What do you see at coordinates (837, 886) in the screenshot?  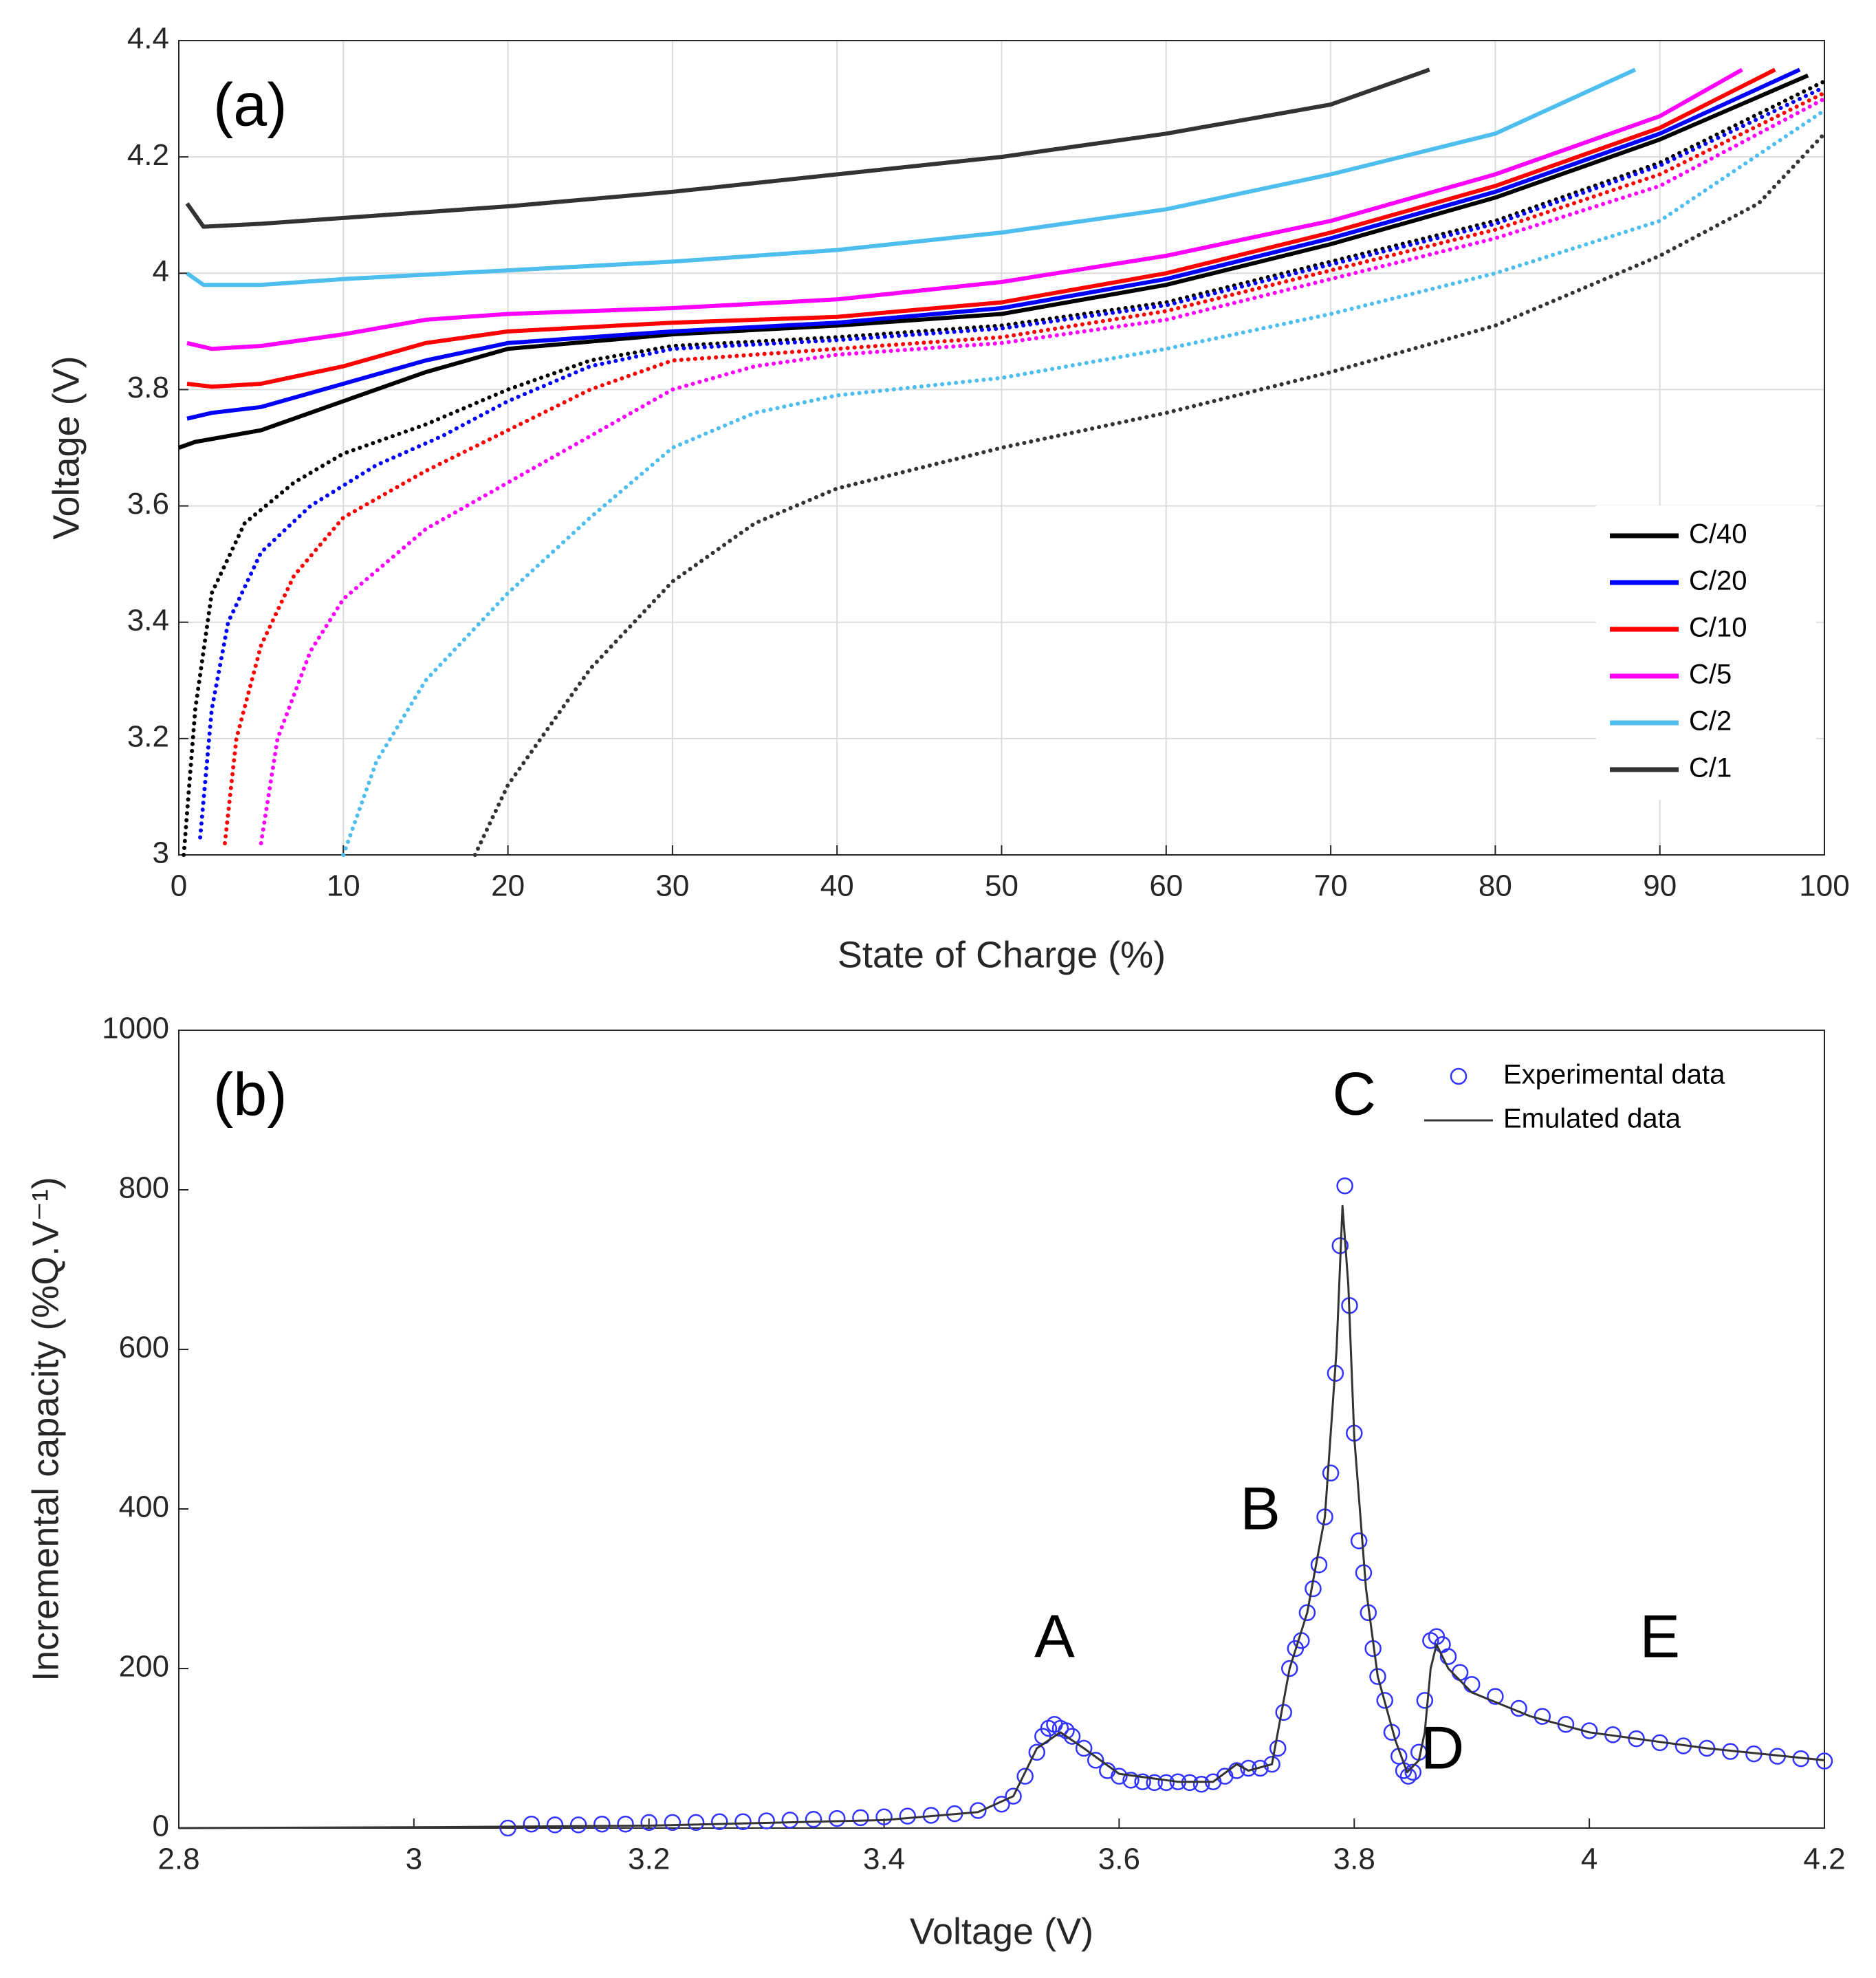 I see `x-tick-label: 40` at bounding box center [837, 886].